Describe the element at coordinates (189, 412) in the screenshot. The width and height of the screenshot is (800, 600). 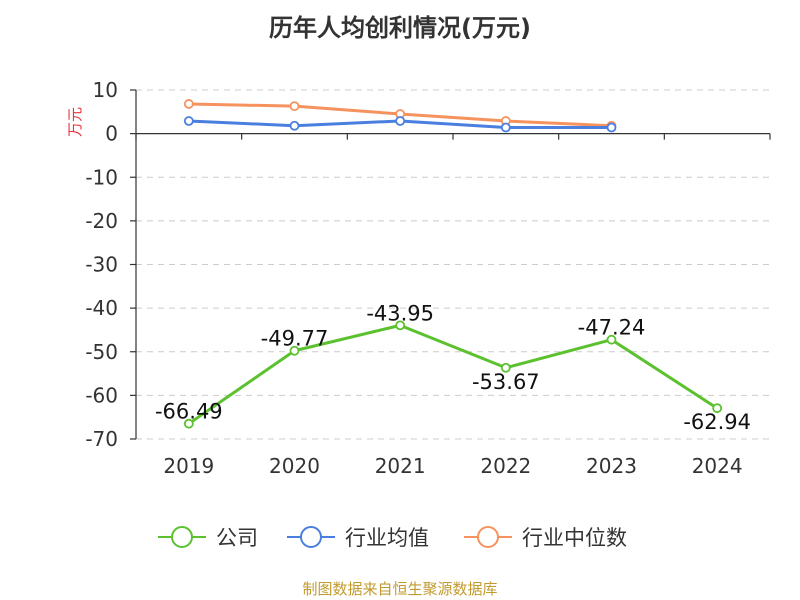
I see `data-label: -66.49` at that location.